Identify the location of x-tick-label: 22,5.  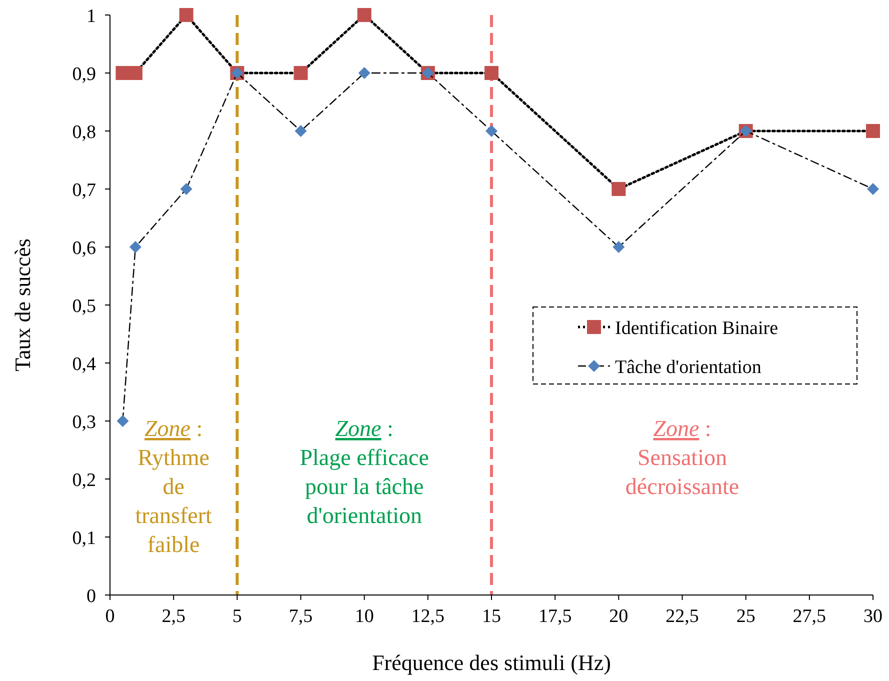
(682, 616).